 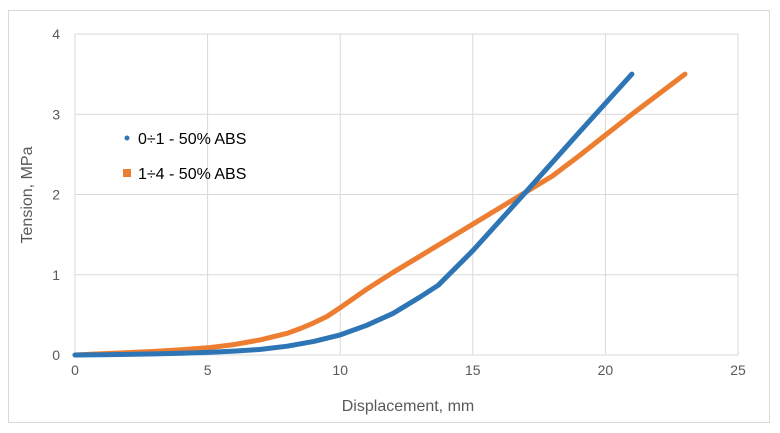 I want to click on x-tick-label: 20, so click(x=606, y=370).